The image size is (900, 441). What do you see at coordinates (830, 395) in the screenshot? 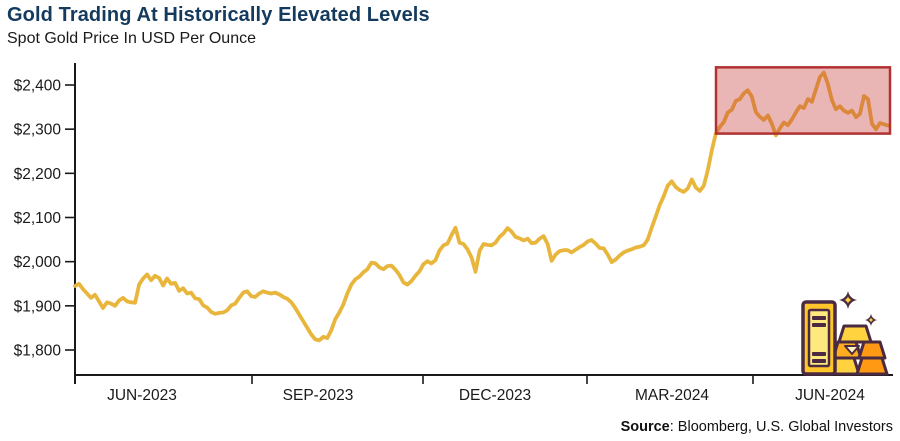
I see `x-tick-label: JUN-2024` at bounding box center [830, 395].